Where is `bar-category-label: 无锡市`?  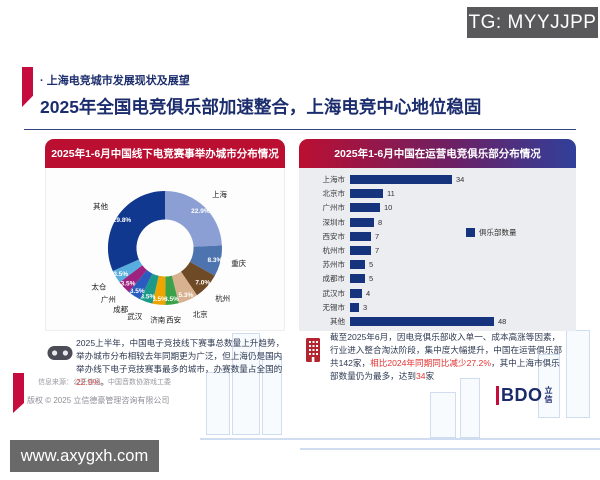
bar-category-label: 无锡市 is located at coordinates (334, 307).